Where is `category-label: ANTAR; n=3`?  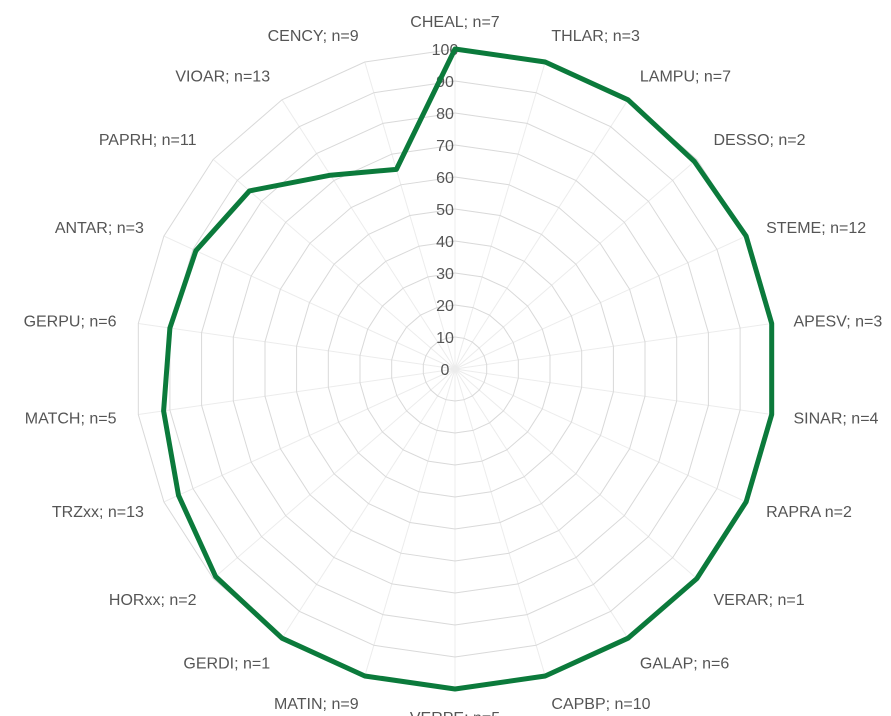 category-label: ANTAR; n=3 is located at coordinates (99, 228).